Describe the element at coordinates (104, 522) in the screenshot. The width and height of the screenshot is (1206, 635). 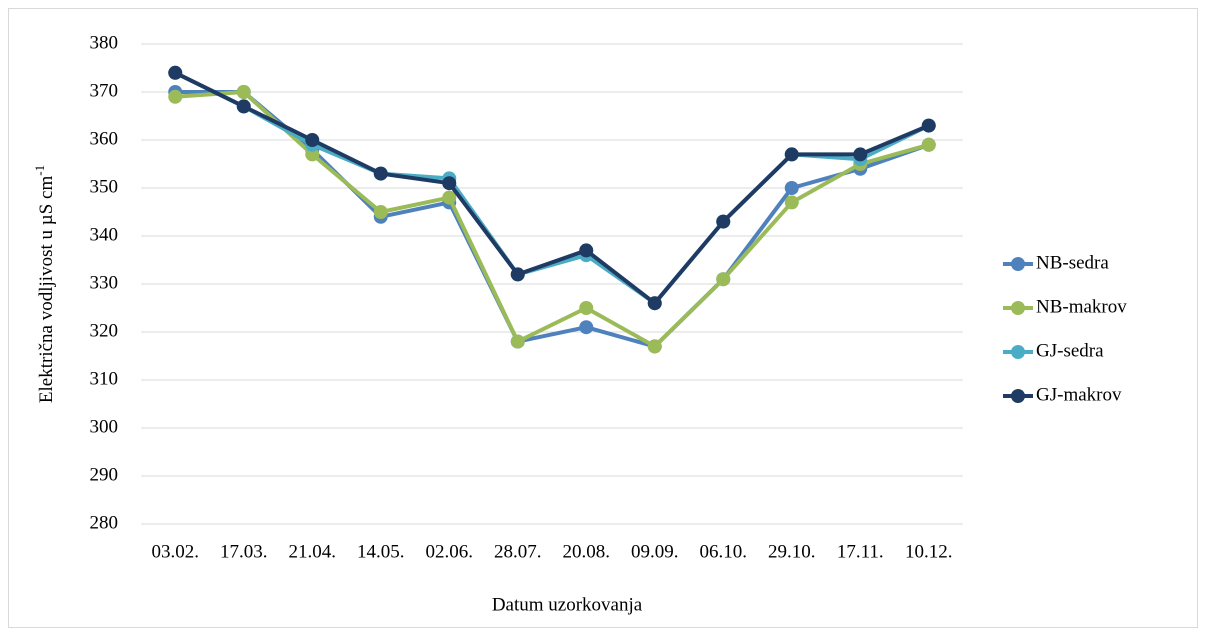
I see `y-tick-label: 280` at that location.